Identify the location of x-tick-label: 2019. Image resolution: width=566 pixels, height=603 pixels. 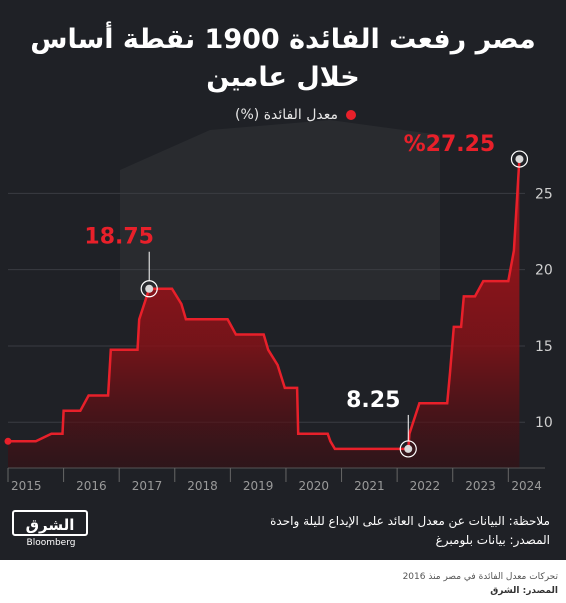
(258, 486).